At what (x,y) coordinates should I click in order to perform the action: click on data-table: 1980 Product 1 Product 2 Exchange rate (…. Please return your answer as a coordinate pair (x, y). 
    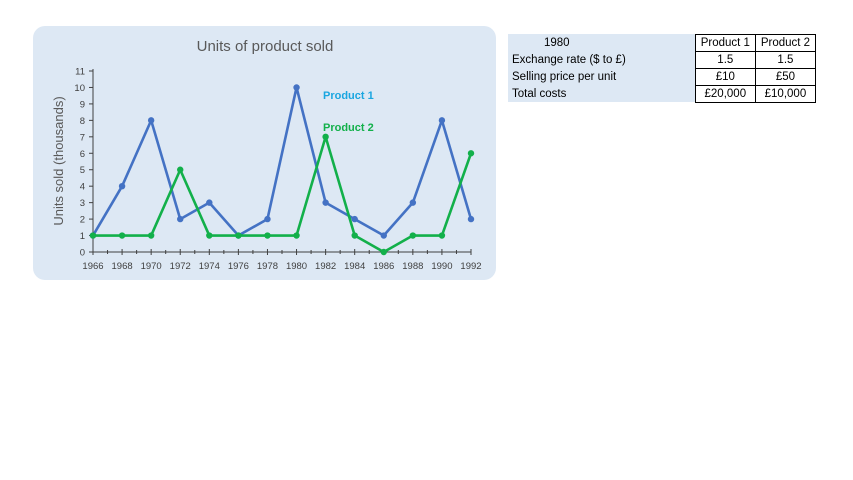
    Looking at the image, I should click on (662, 68).